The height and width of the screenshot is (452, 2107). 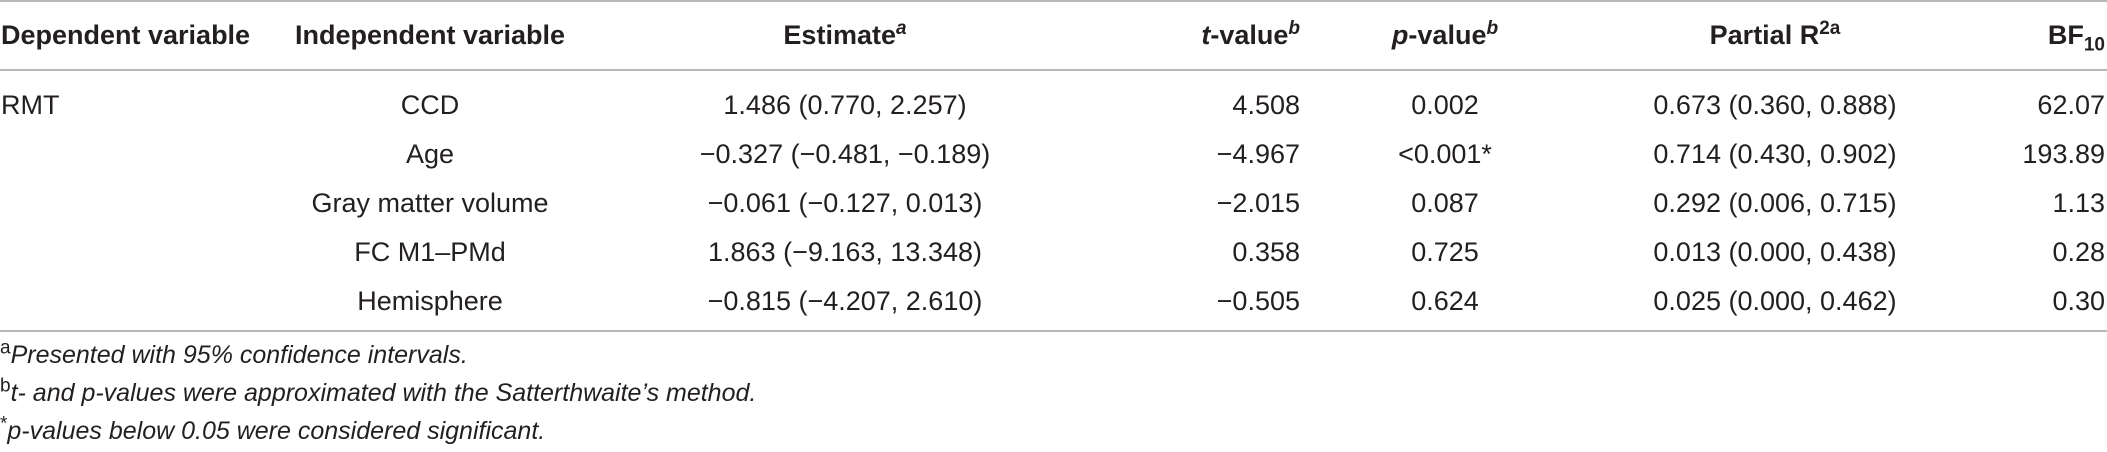 I want to click on cell-dependent: RMT, so click(x=30, y=105).